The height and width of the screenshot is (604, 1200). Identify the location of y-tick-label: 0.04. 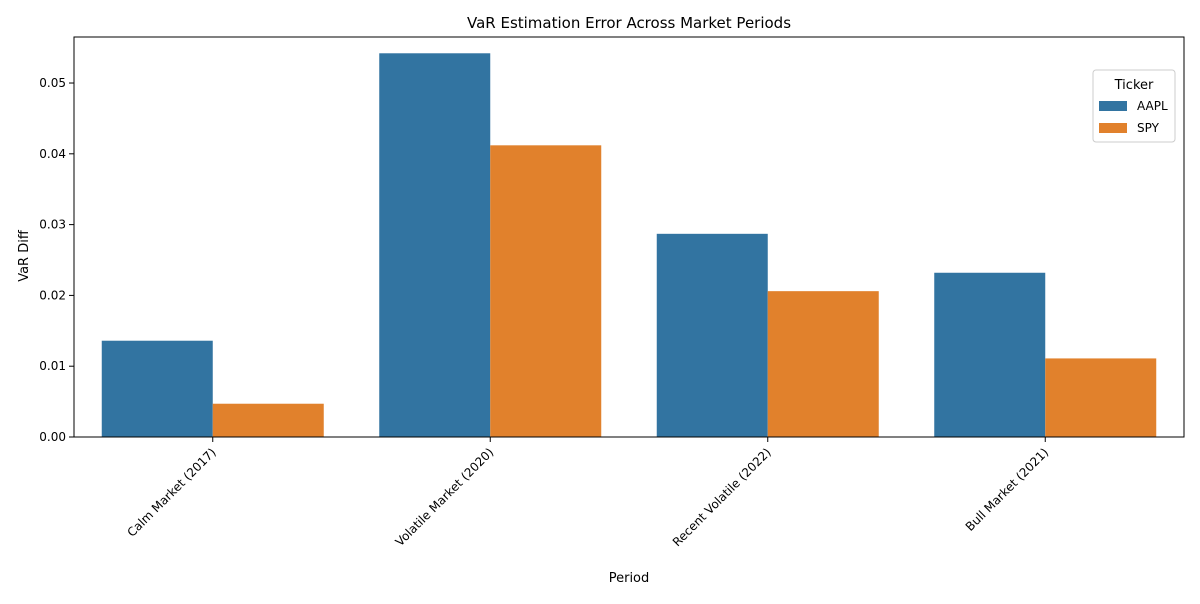
(52, 154).